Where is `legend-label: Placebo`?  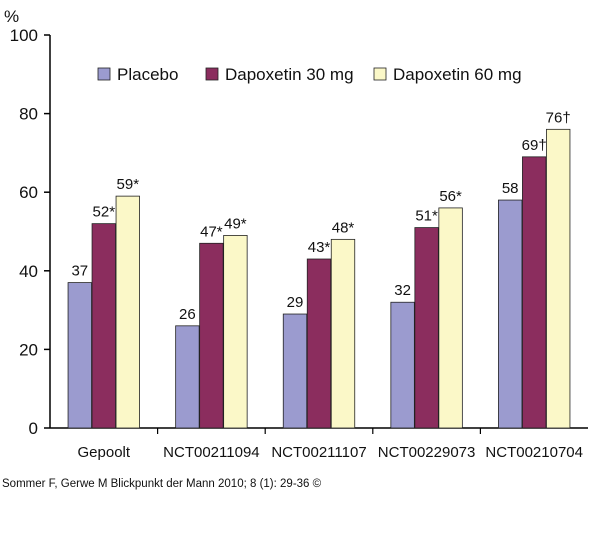
legend-label: Placebo is located at coordinates (147, 74).